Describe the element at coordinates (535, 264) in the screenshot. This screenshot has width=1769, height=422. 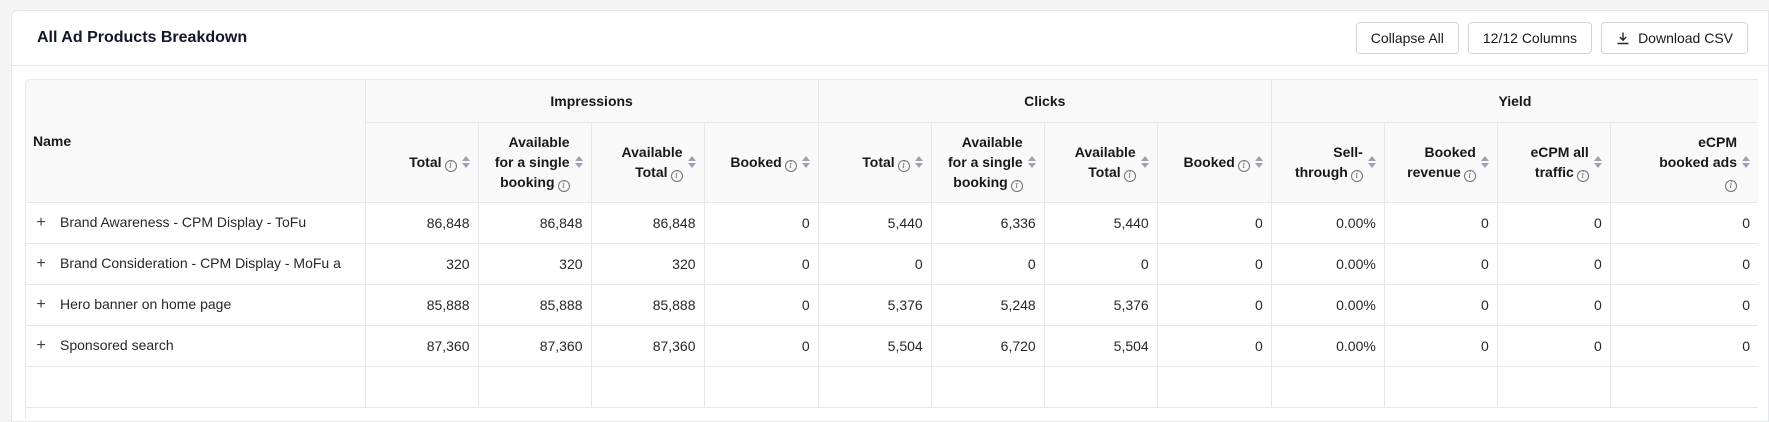
I see `table-cell: 320` at that location.